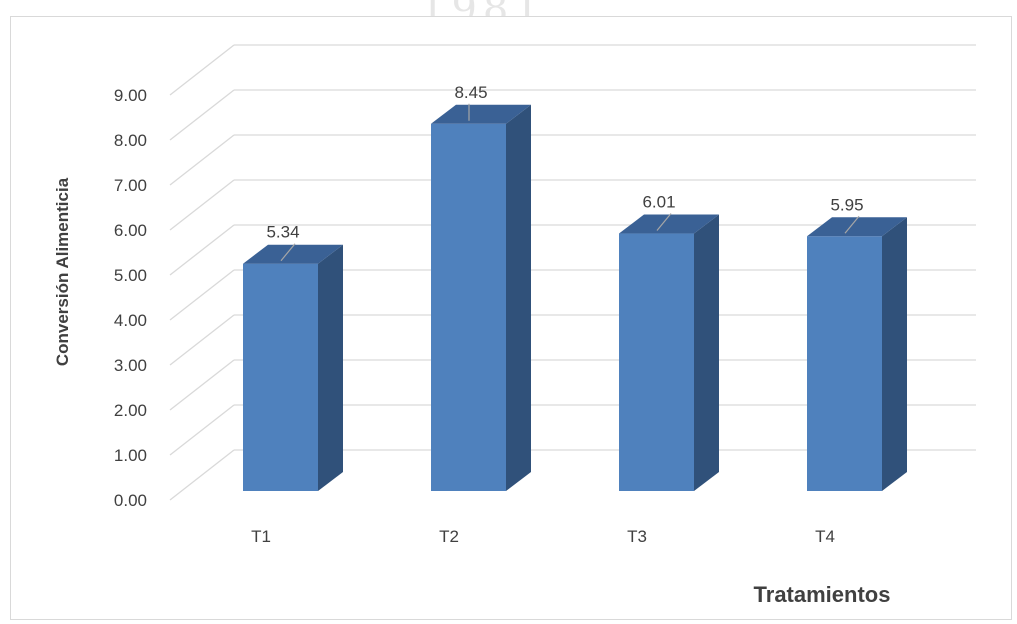 The height and width of the screenshot is (624, 1017). I want to click on bar-side-T2, so click(518, 297).